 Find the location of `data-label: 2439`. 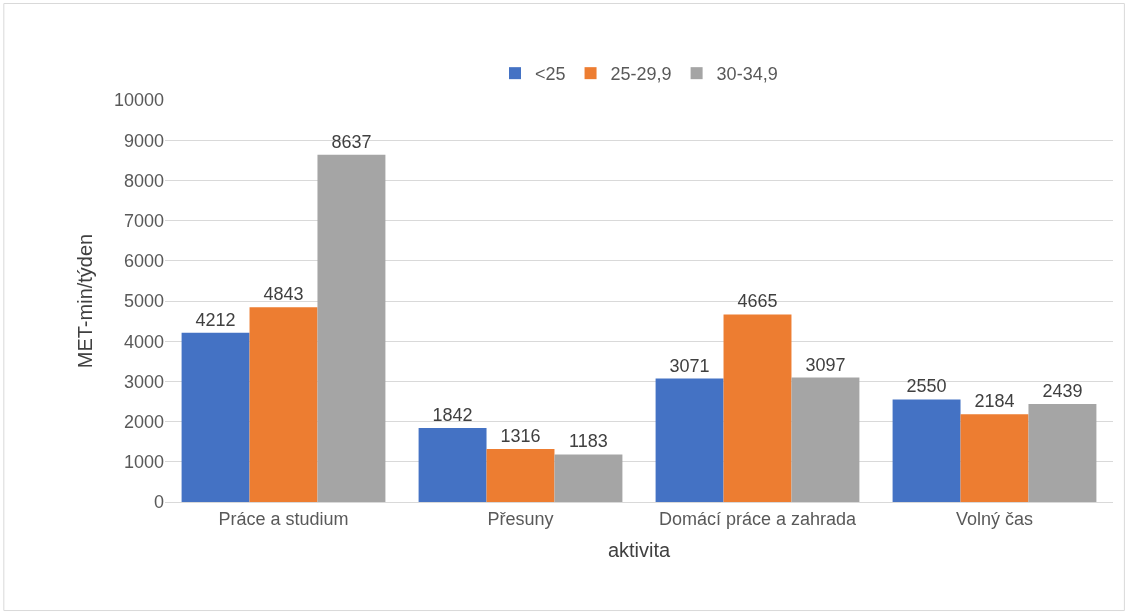

data-label: 2439 is located at coordinates (1062, 390).